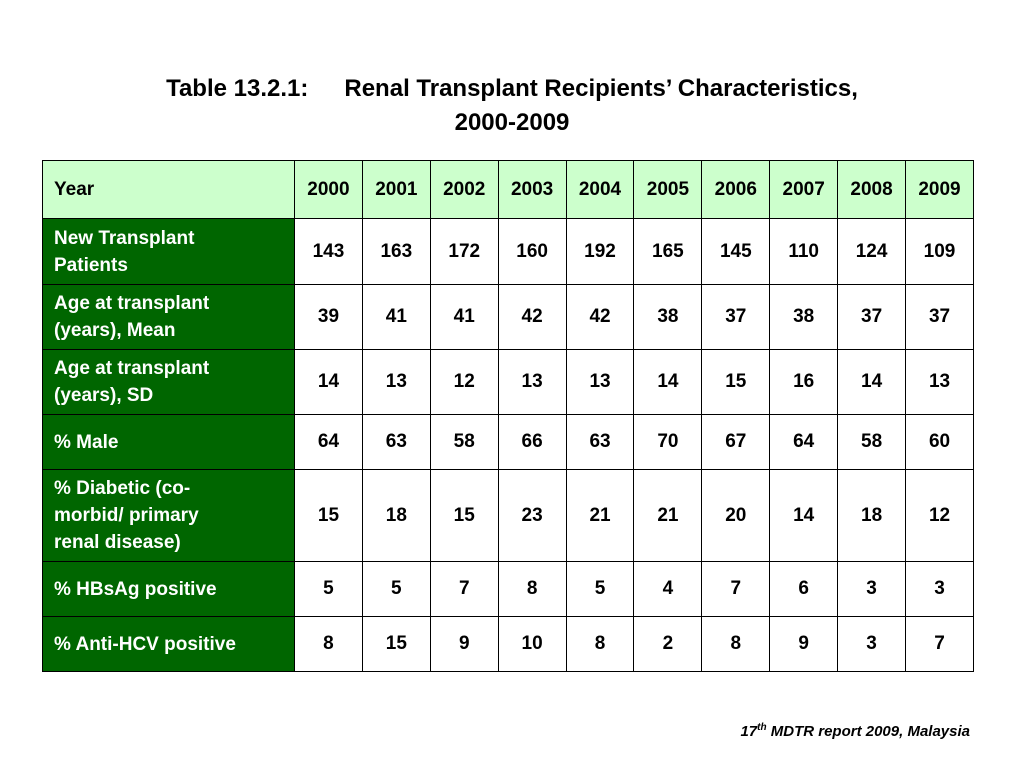 Image resolution: width=1024 pixels, height=768 pixels. I want to click on row-label: New Transplant Patients, so click(168, 251).